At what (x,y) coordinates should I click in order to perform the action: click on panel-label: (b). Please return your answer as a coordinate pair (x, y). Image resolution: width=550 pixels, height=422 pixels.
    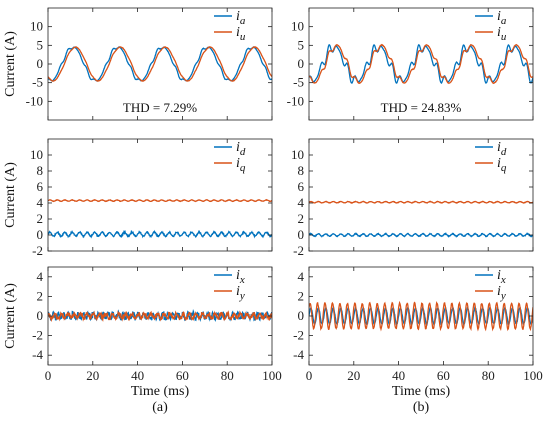
    Looking at the image, I should click on (421, 407).